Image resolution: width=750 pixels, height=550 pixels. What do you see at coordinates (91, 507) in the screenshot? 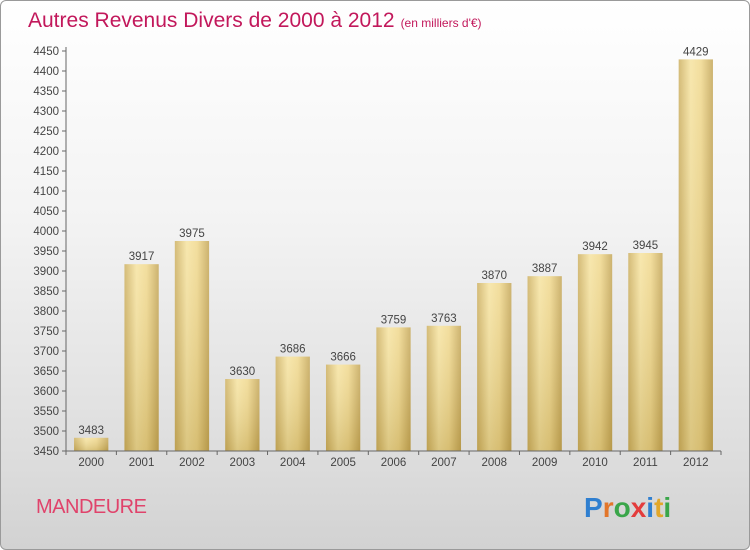
I see `city-name: MANDEURE` at bounding box center [91, 507].